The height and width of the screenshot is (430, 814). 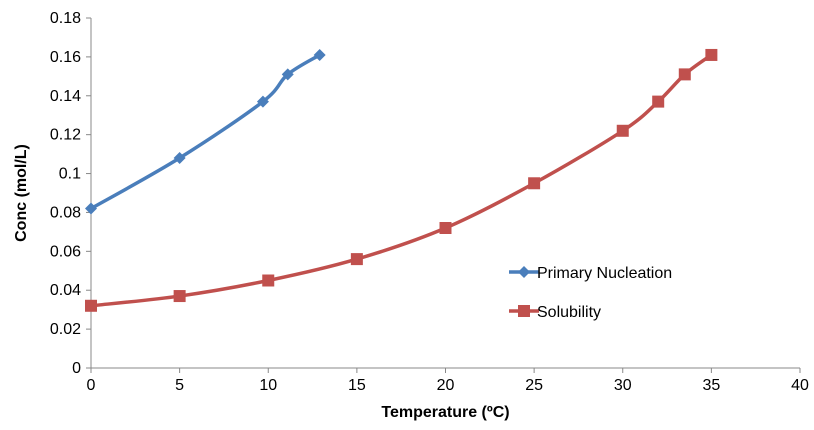 What do you see at coordinates (800, 385) in the screenshot?
I see `x-tick-label: 40` at bounding box center [800, 385].